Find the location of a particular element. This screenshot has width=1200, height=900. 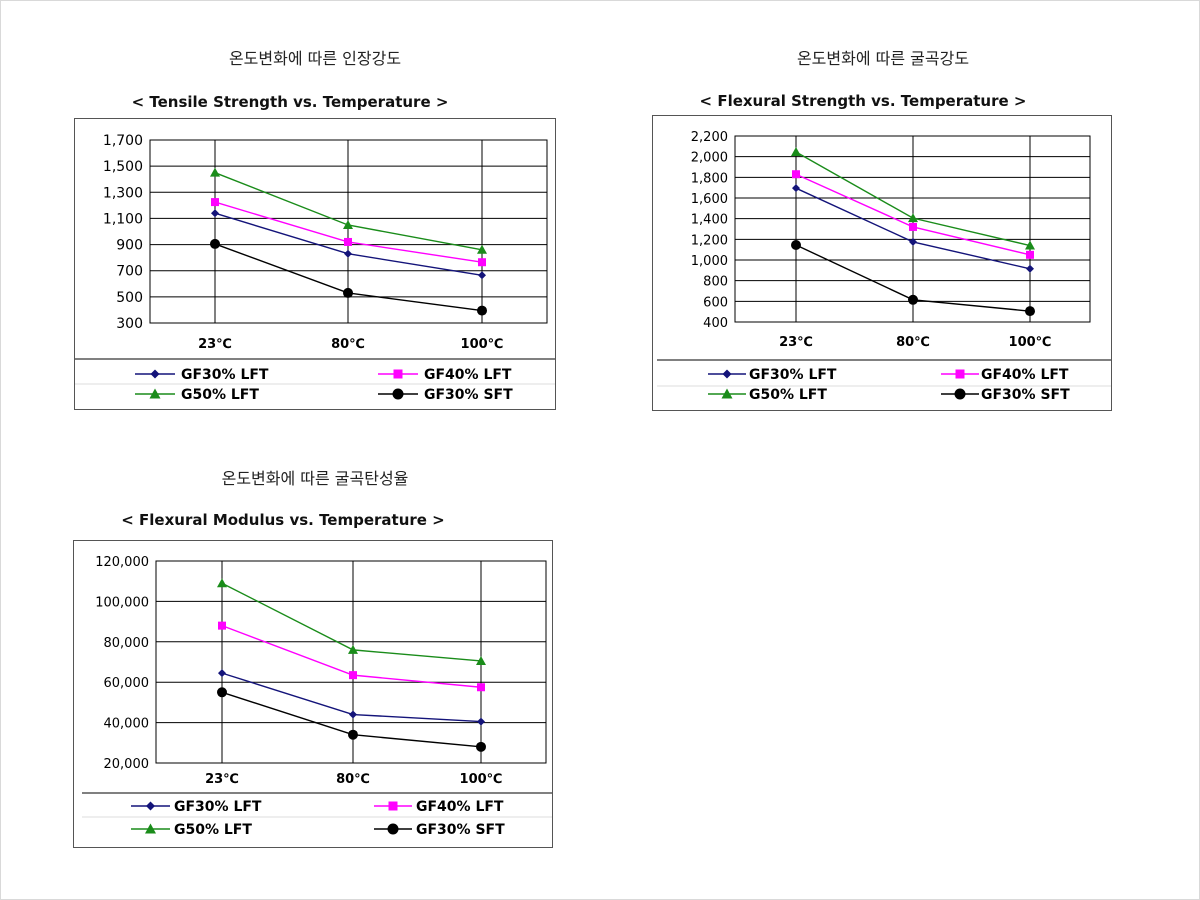

y-tick-label: 300 is located at coordinates (129, 324).